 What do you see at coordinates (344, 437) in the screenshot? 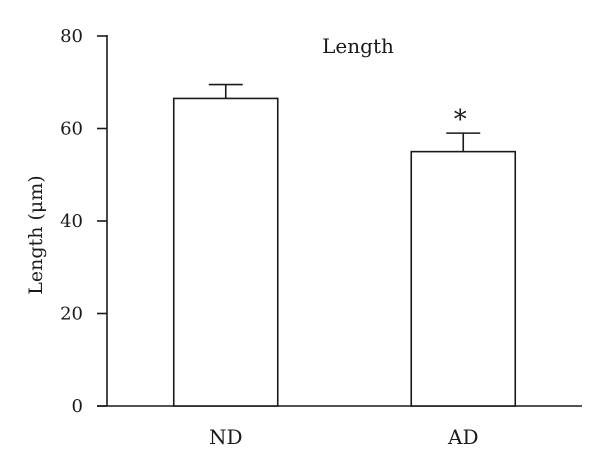
I see `x-tick-labels: ND AD` at bounding box center [344, 437].